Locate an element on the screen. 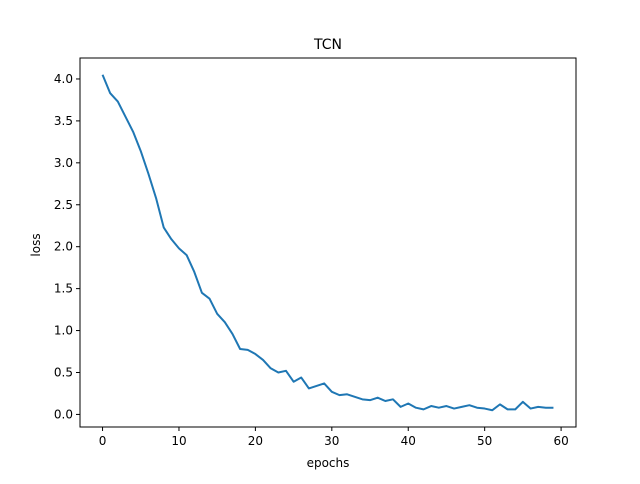 The width and height of the screenshot is (640, 484). y-tick-label: 4.0 is located at coordinates (63, 79).